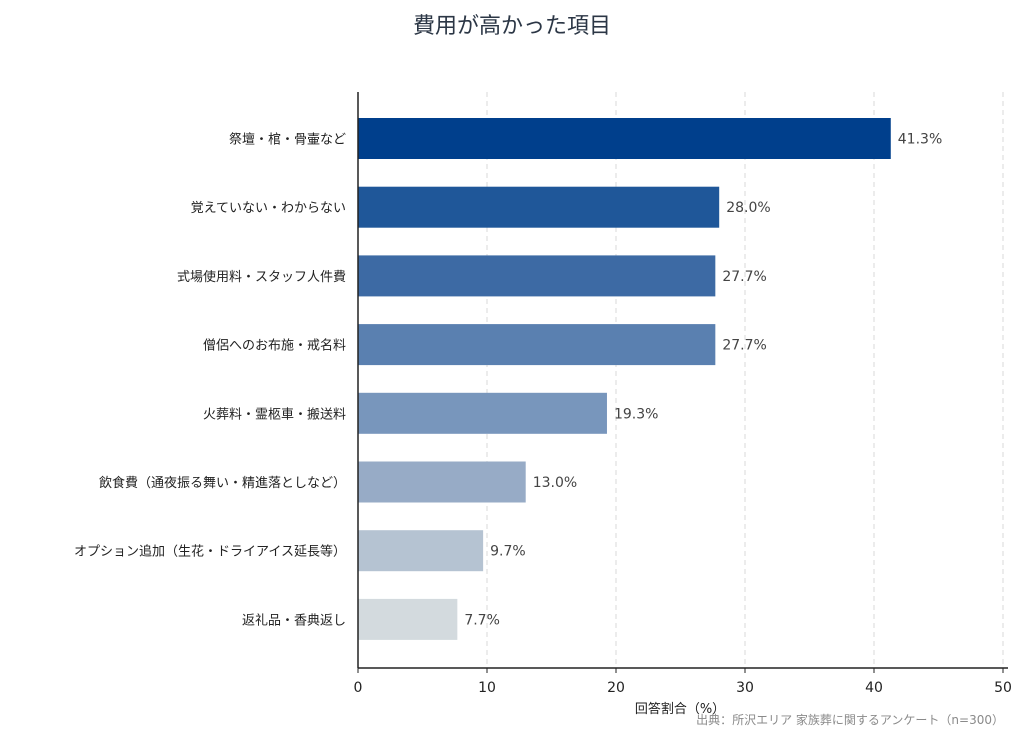  Describe the element at coordinates (555, 483) in the screenshot. I see `value-label: 13.0%` at that location.